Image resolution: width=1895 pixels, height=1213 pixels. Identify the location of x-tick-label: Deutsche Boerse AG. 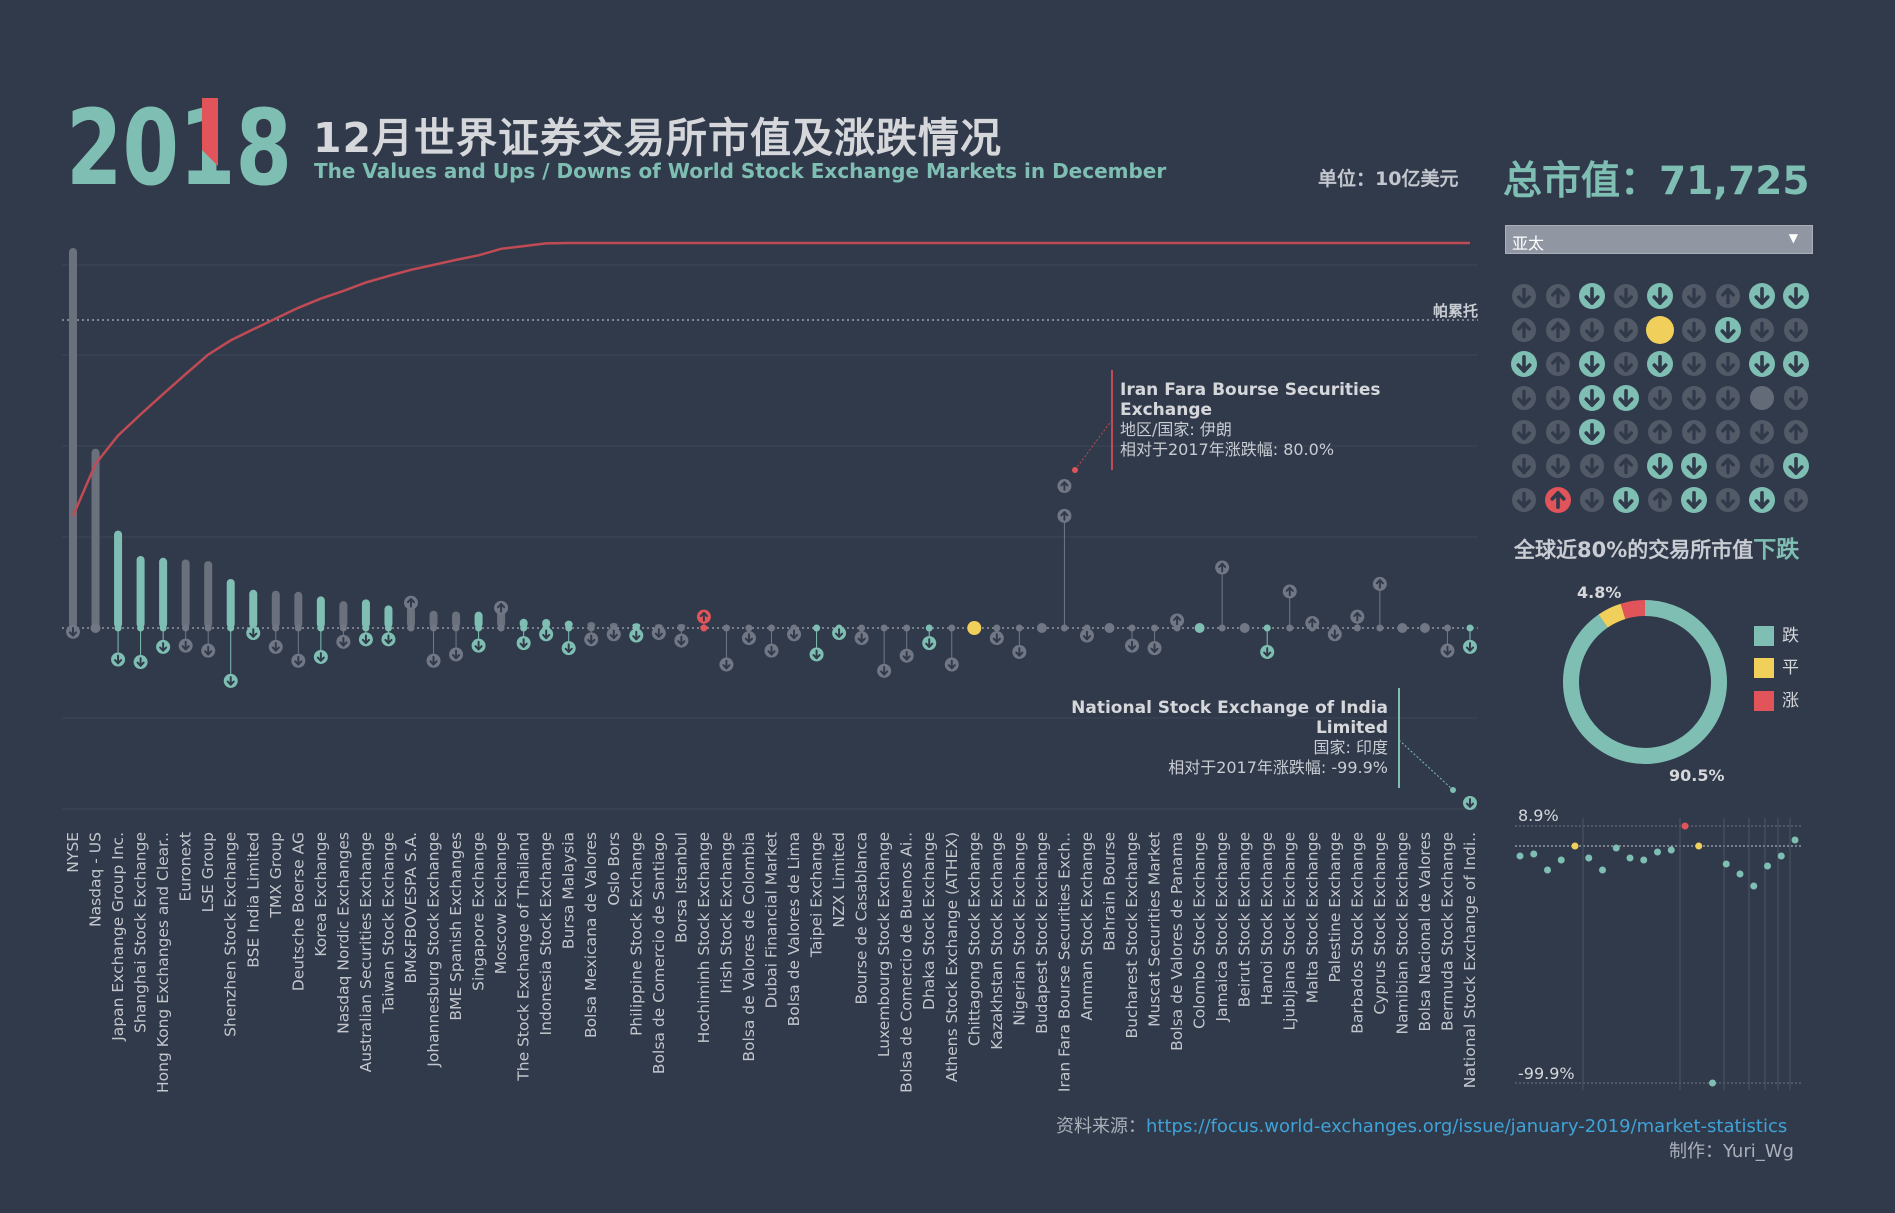
(298, 911).